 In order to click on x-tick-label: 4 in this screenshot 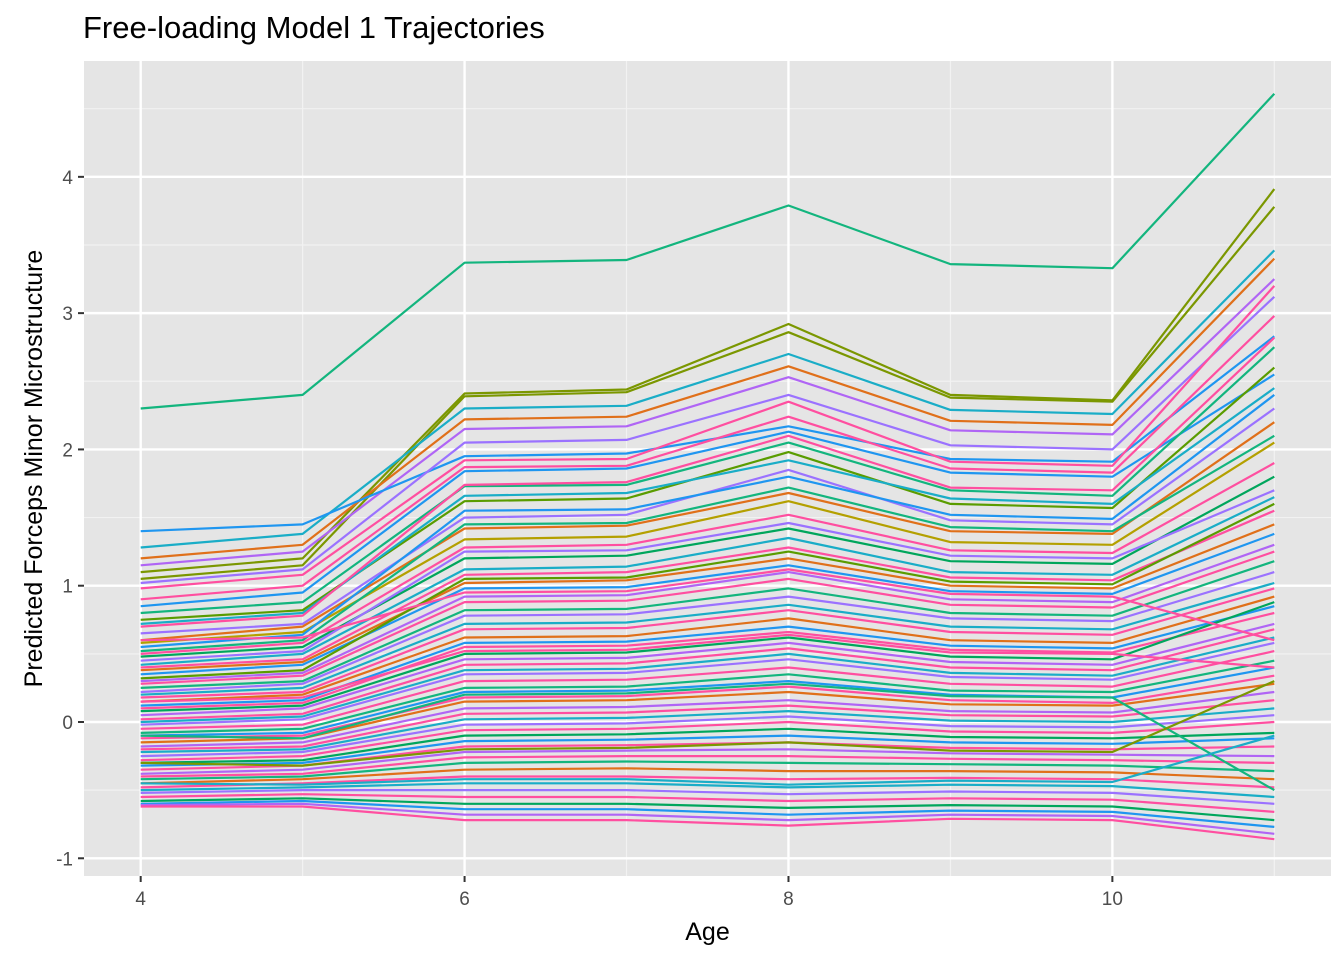, I will do `click(140, 899)`.